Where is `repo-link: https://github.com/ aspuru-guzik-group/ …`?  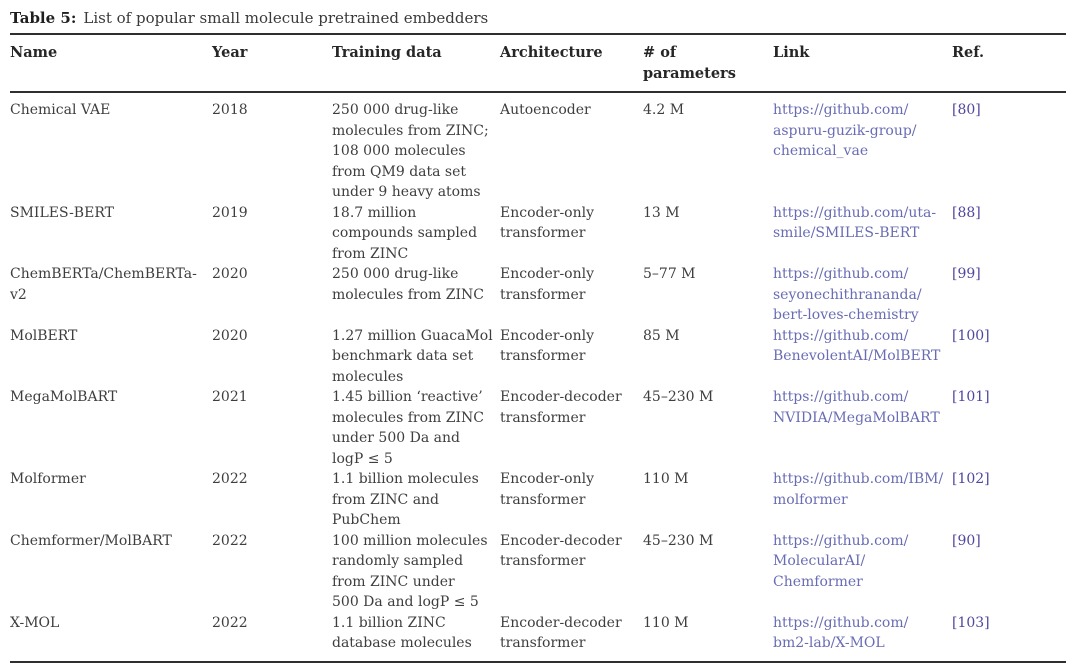
repo-link: https://github.com/ aspuru-guzik-group/ … is located at coordinates (845, 130).